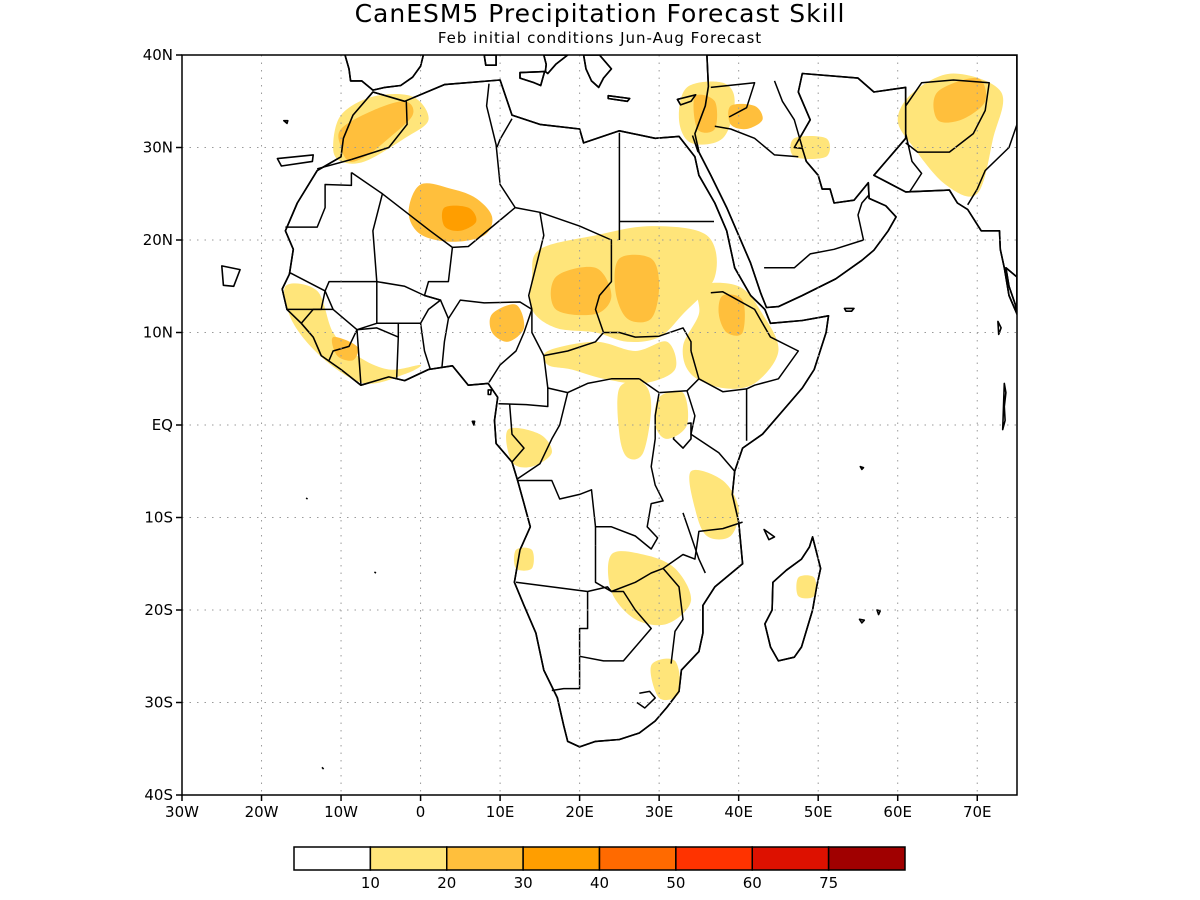 The image size is (1200, 900). Describe the element at coordinates (409, 302) in the screenshot. I see `border-burkina` at that location.